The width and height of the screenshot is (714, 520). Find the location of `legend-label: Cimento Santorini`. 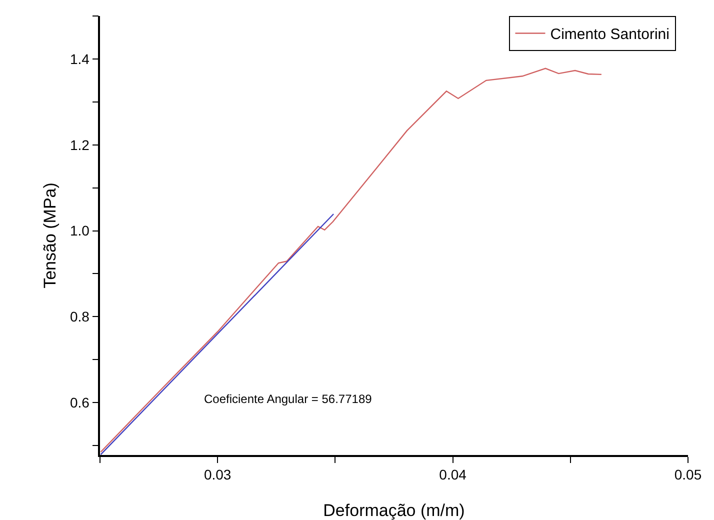

legend-label: Cimento Santorini is located at coordinates (610, 35).